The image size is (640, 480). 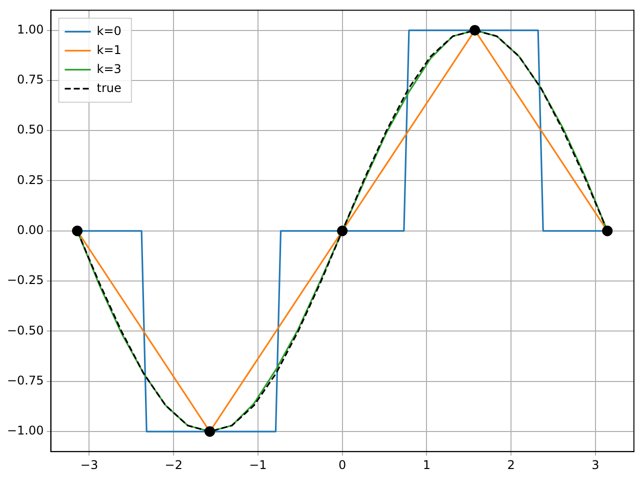 What do you see at coordinates (173, 465) in the screenshot?
I see `x-tick-label: −2` at bounding box center [173, 465].